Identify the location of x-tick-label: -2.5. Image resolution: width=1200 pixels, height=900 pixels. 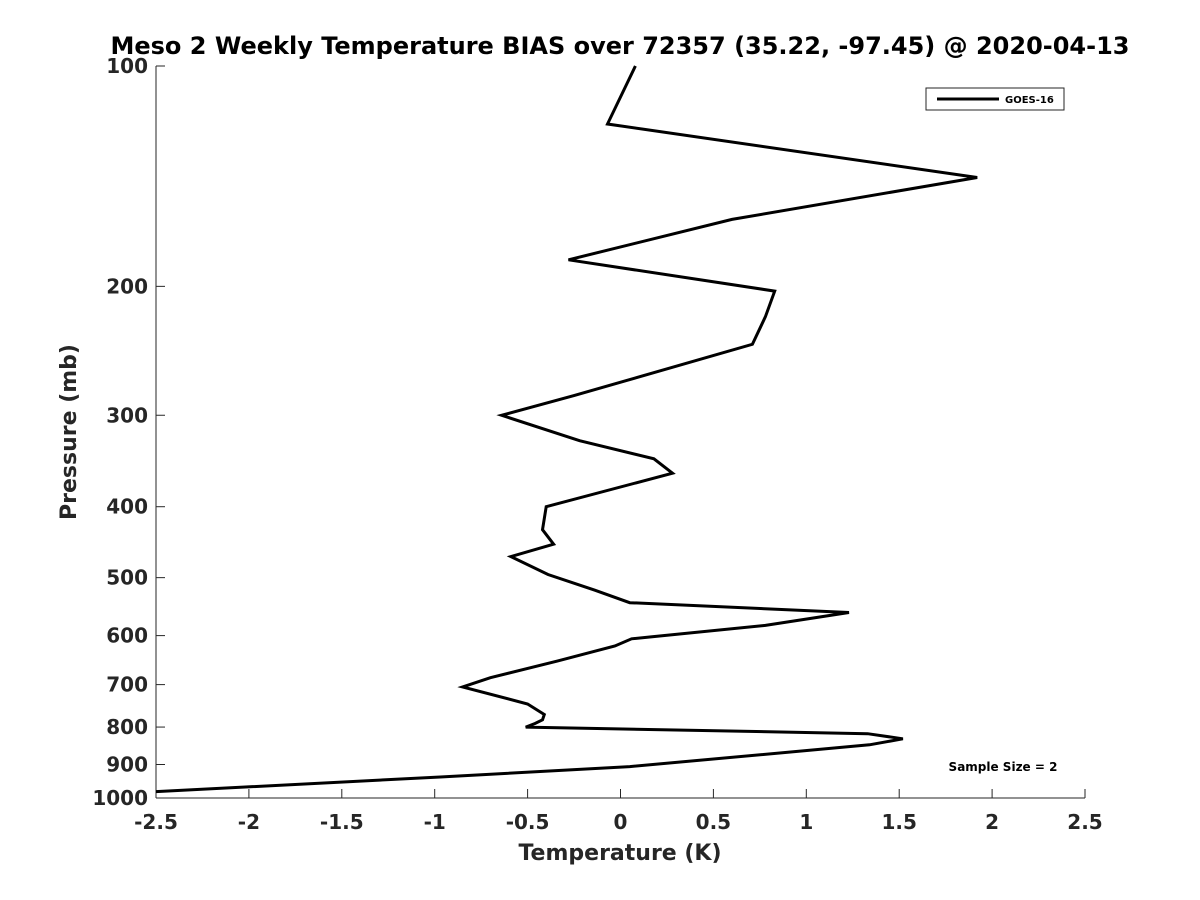
(156, 822).